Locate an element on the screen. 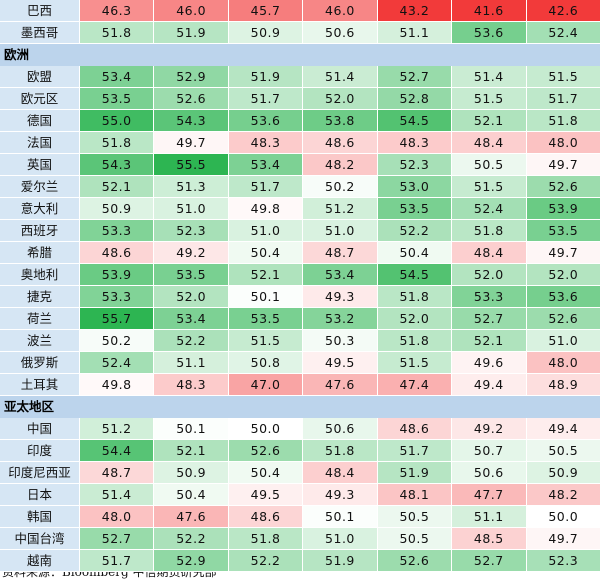 This screenshot has height=583, width=600. table-row: 奥地利 53.9 53.5 52.1 53.4 54.5 52.0 52.0 is located at coordinates (300, 275).